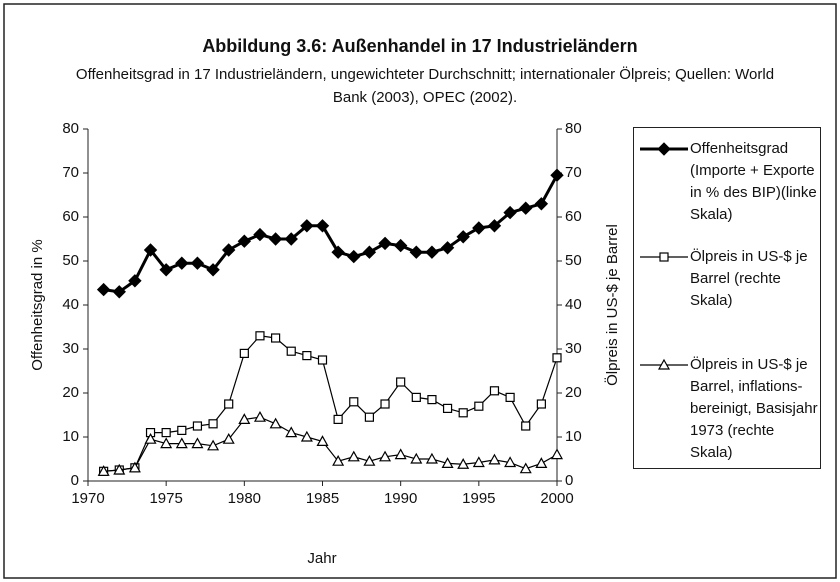 This screenshot has height=582, width=840. Describe the element at coordinates (70, 128) in the screenshot. I see `y-tick-label: 80` at that location.